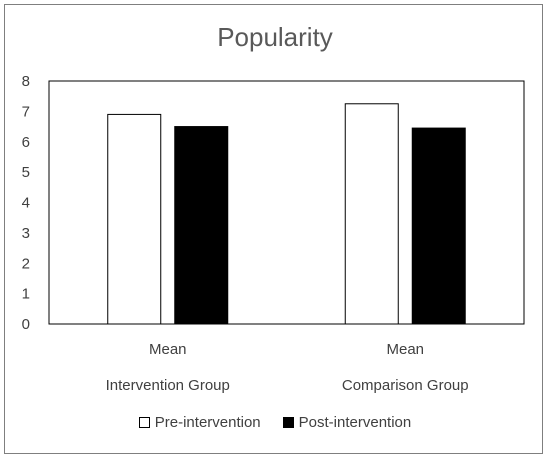  Describe the element at coordinates (26, 172) in the screenshot. I see `y-tick-label: 5` at that location.